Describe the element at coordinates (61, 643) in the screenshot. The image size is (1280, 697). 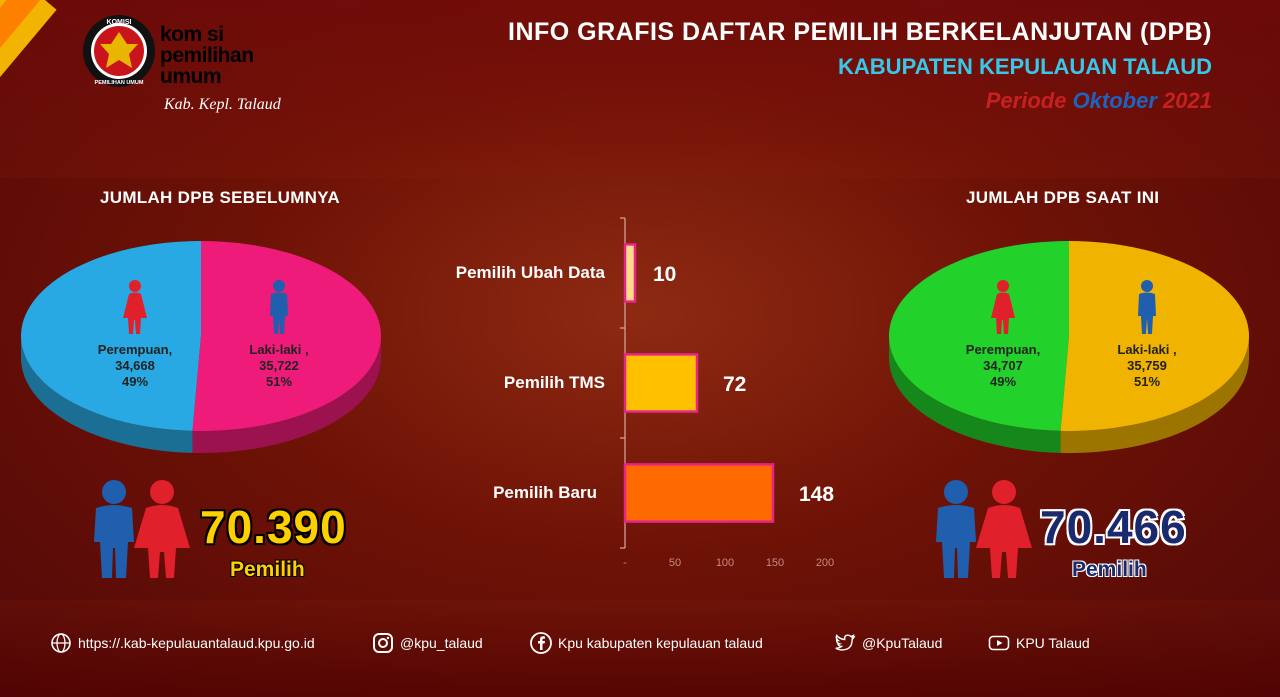
I see `globe-icon` at that location.